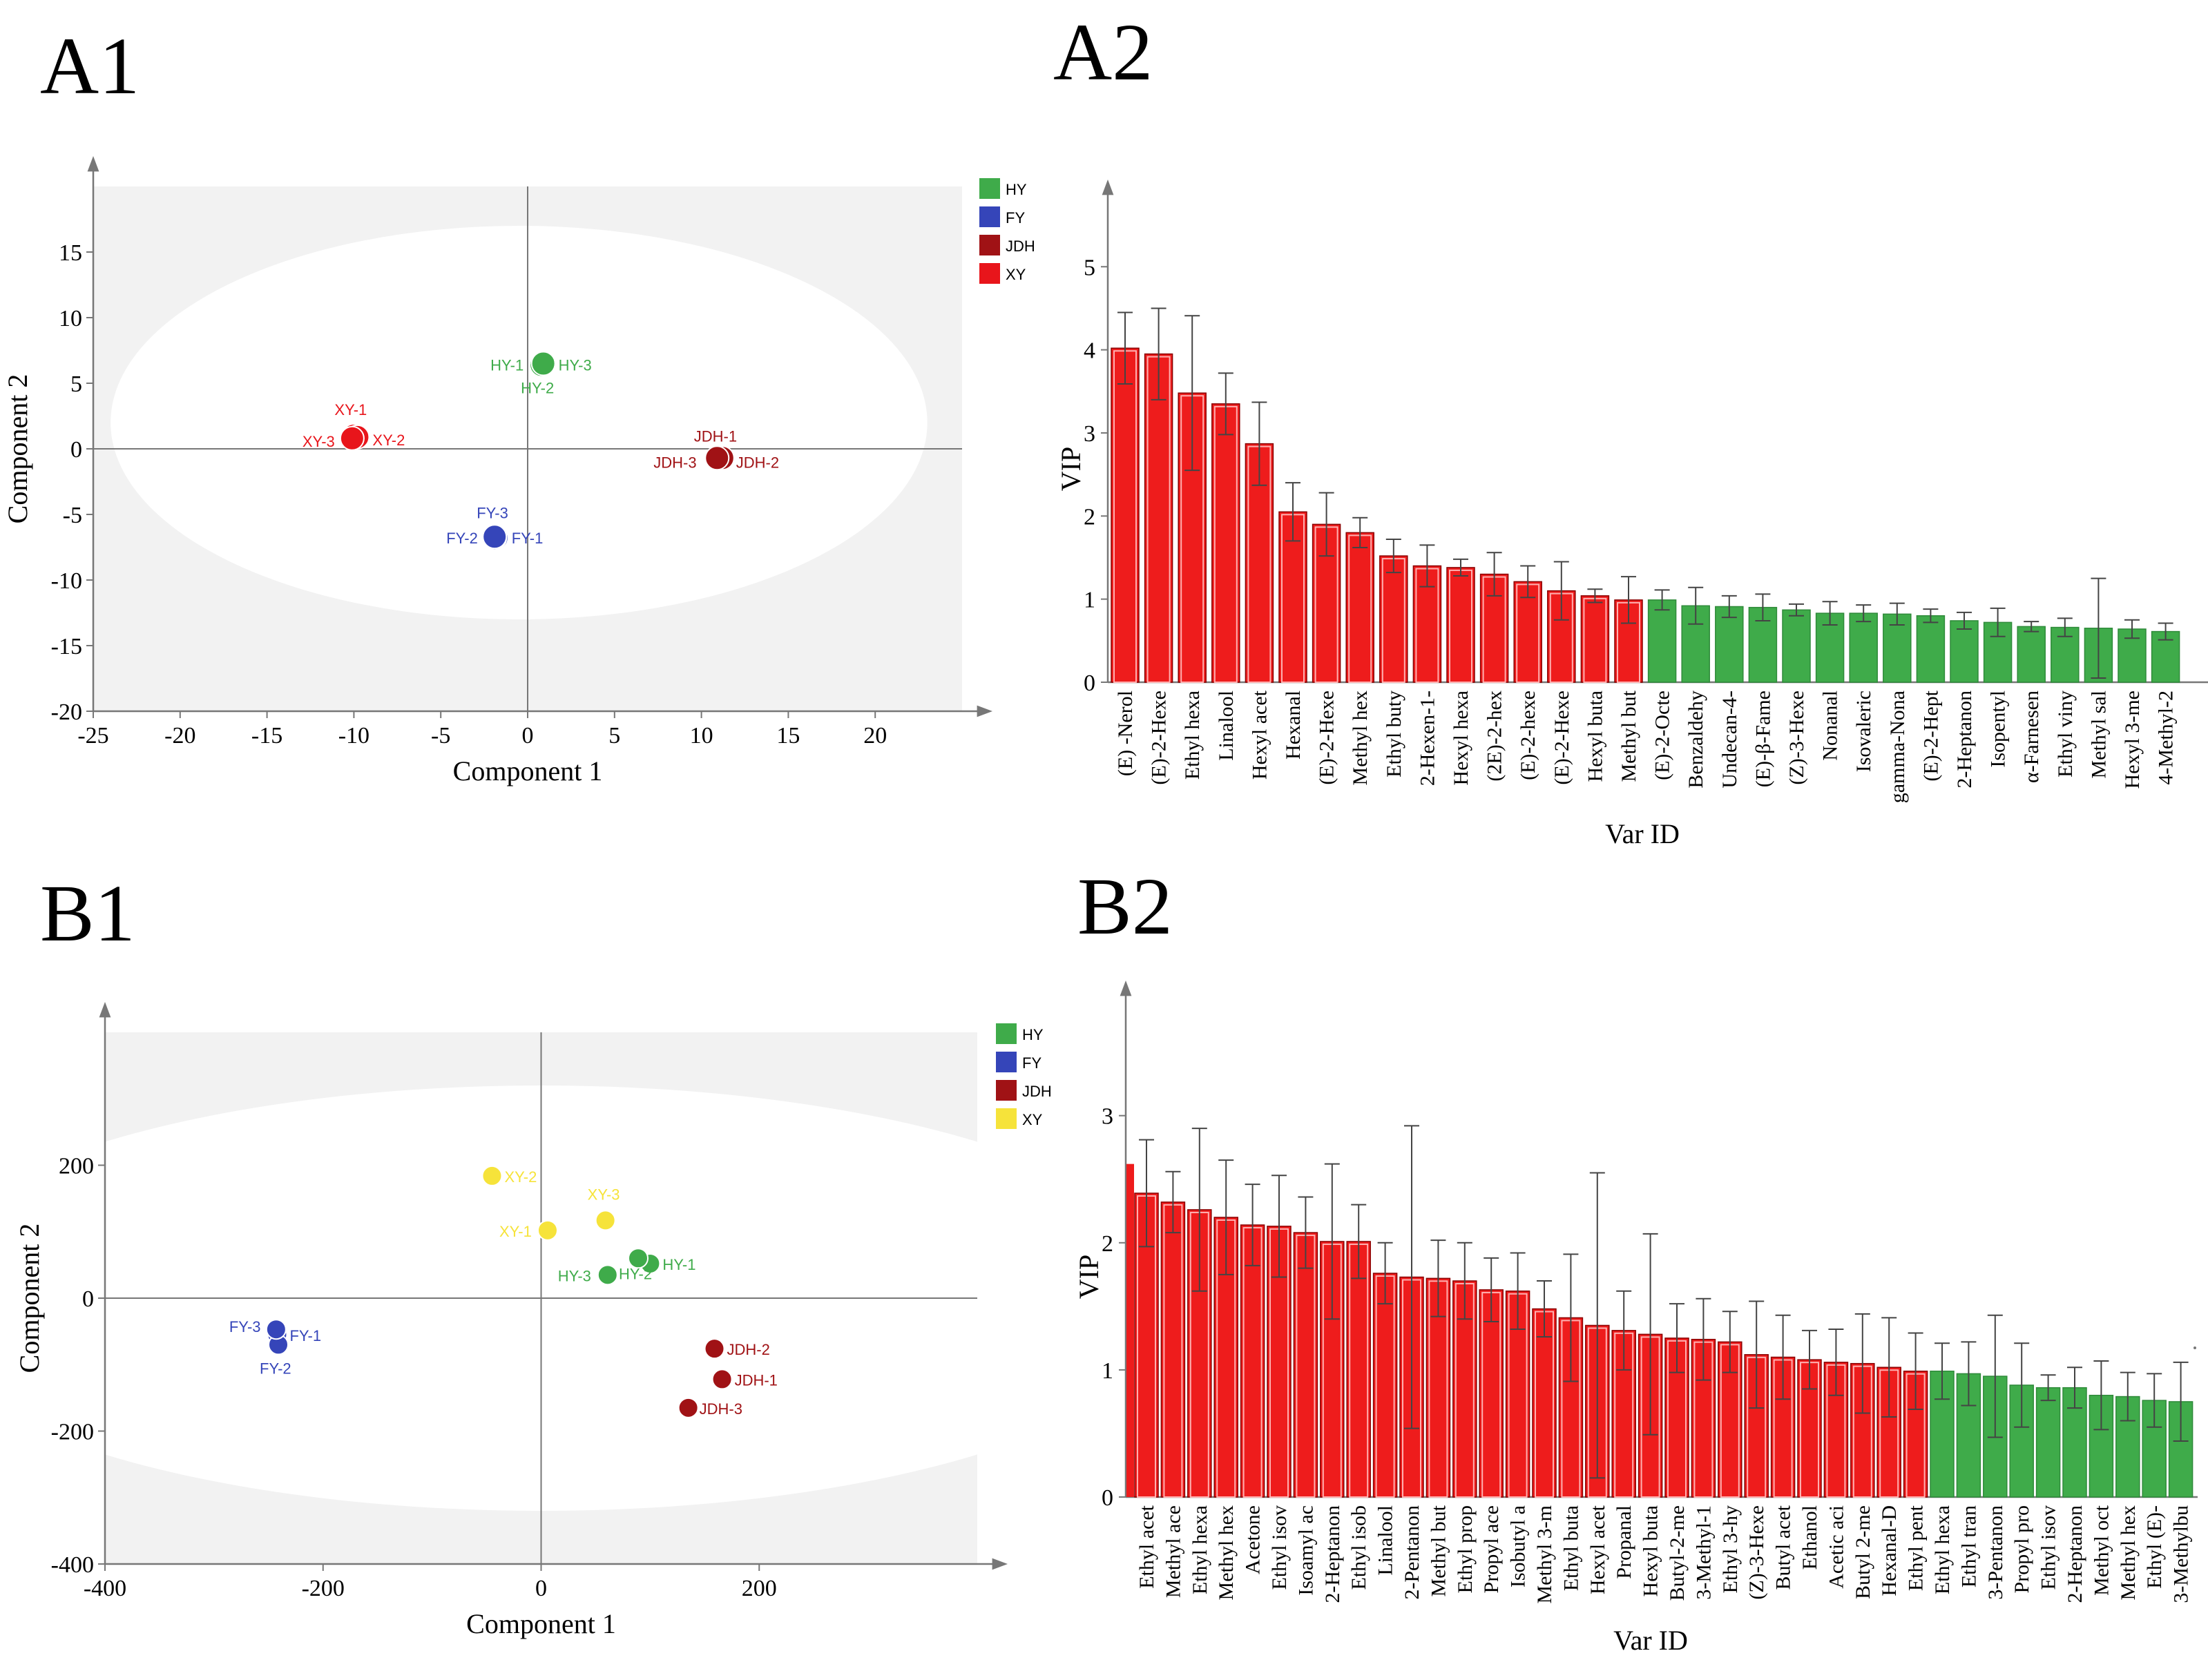 Image resolution: width=2208 pixels, height=1680 pixels. Describe the element at coordinates (1528, 735) in the screenshot. I see `category-label: (E)-2-hexe` at that location.